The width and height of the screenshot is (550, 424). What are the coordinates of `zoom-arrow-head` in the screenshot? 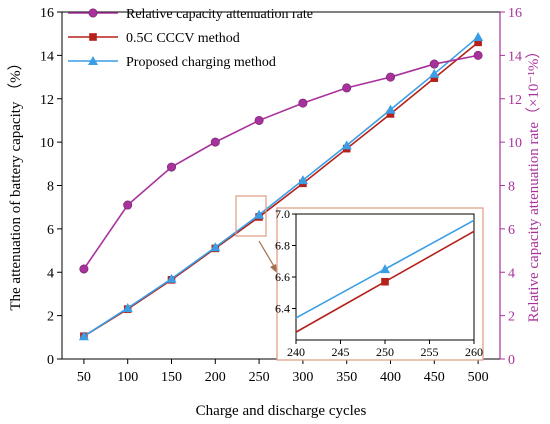 It's located at (273, 268).